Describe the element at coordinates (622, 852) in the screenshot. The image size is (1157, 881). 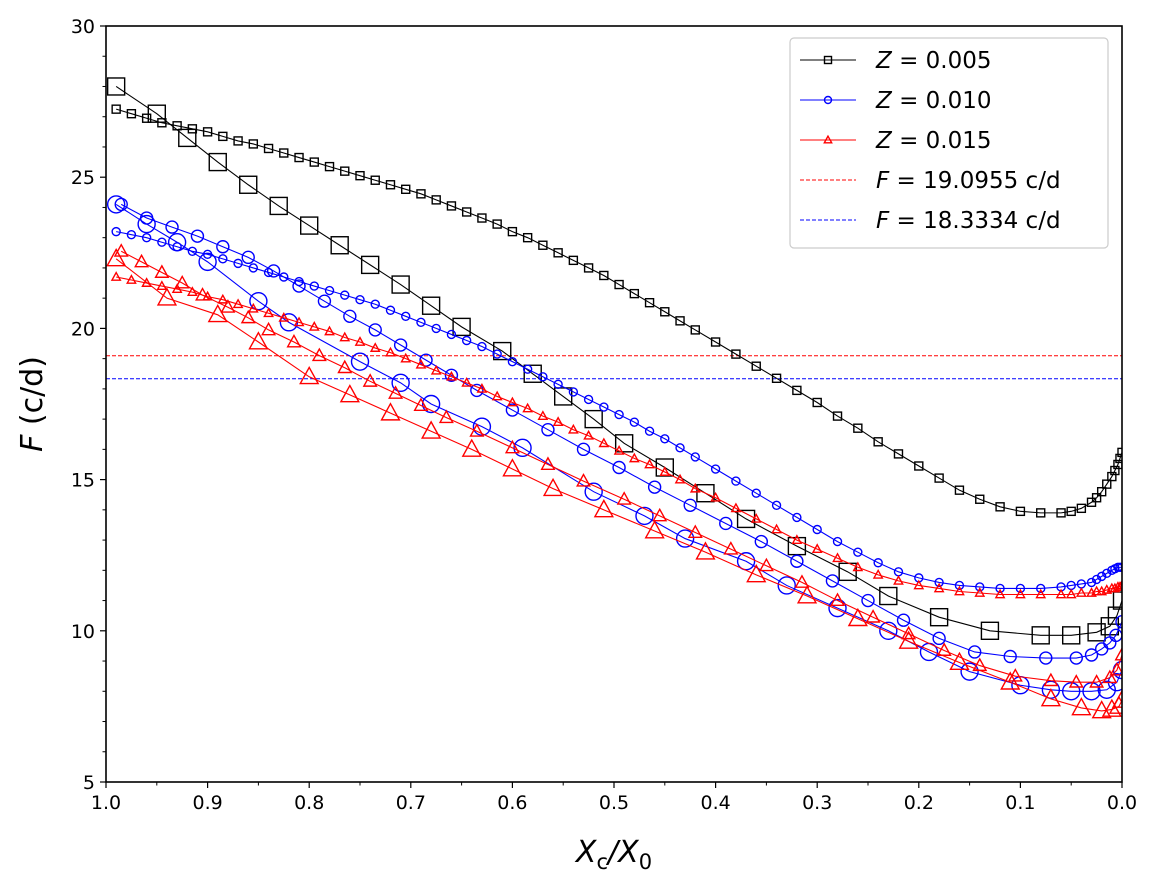
I see `x-label-slash: /X` at that location.